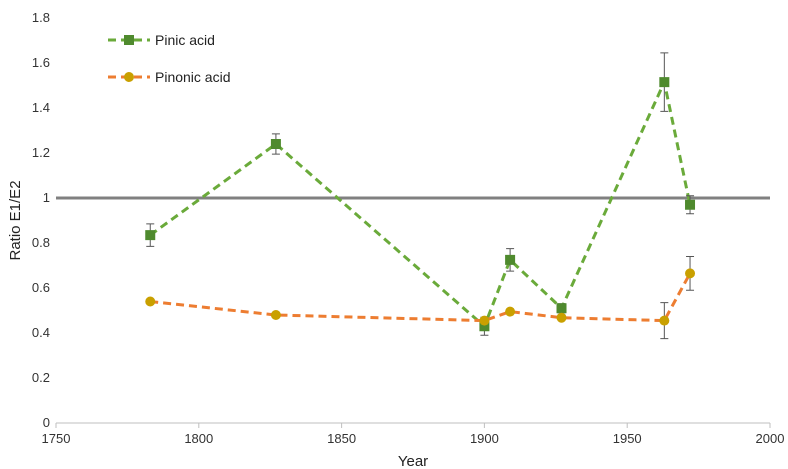  What do you see at coordinates (41, 332) in the screenshot?
I see `y-tick-label: 0.4` at bounding box center [41, 332].